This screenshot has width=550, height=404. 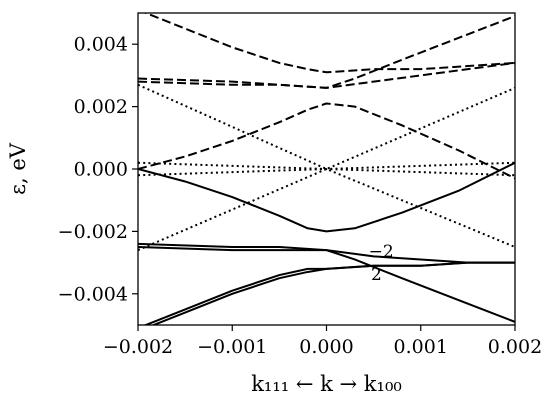 I want to click on x-tick-label: 0.000, so click(x=326, y=347).